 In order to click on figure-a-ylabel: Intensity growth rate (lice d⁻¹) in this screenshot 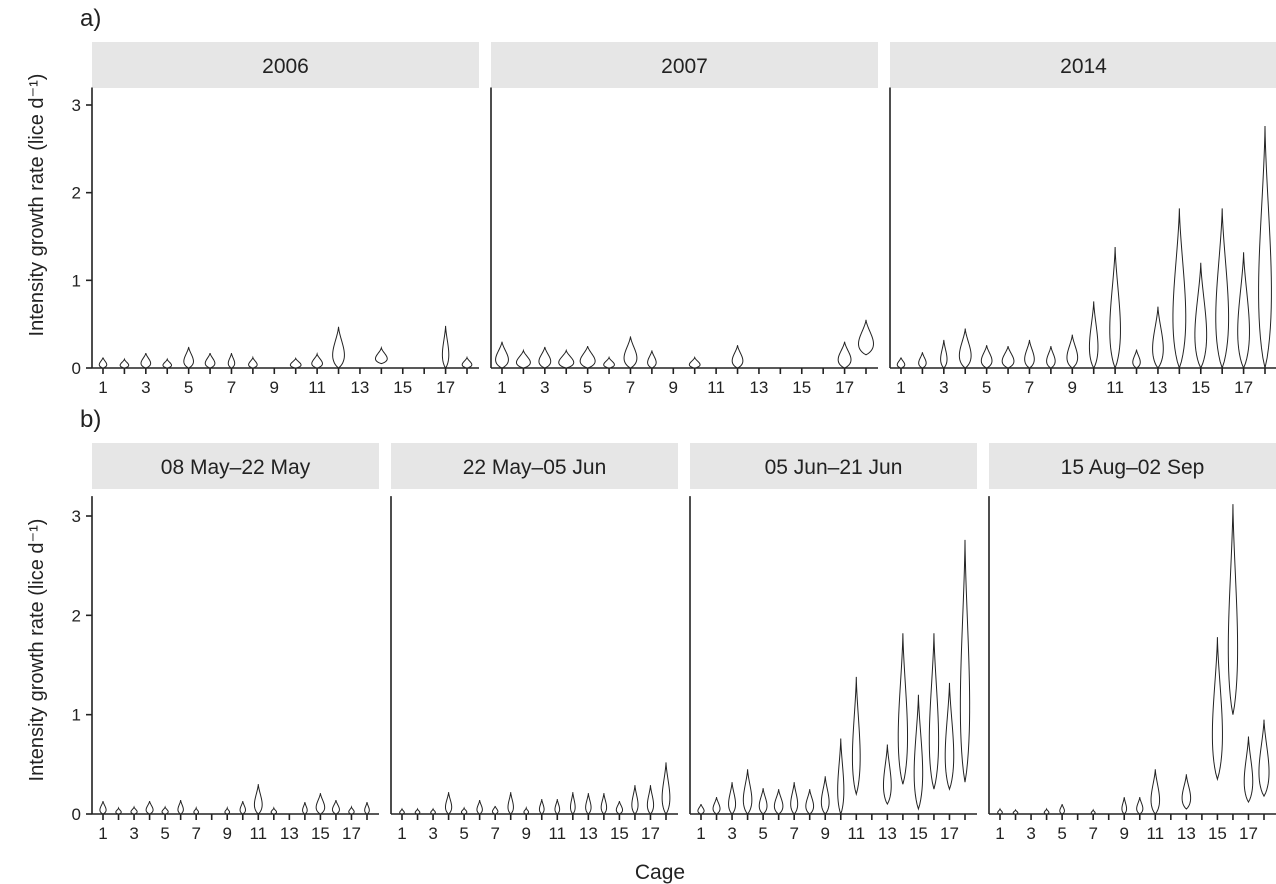, I will do `click(37, 205)`.